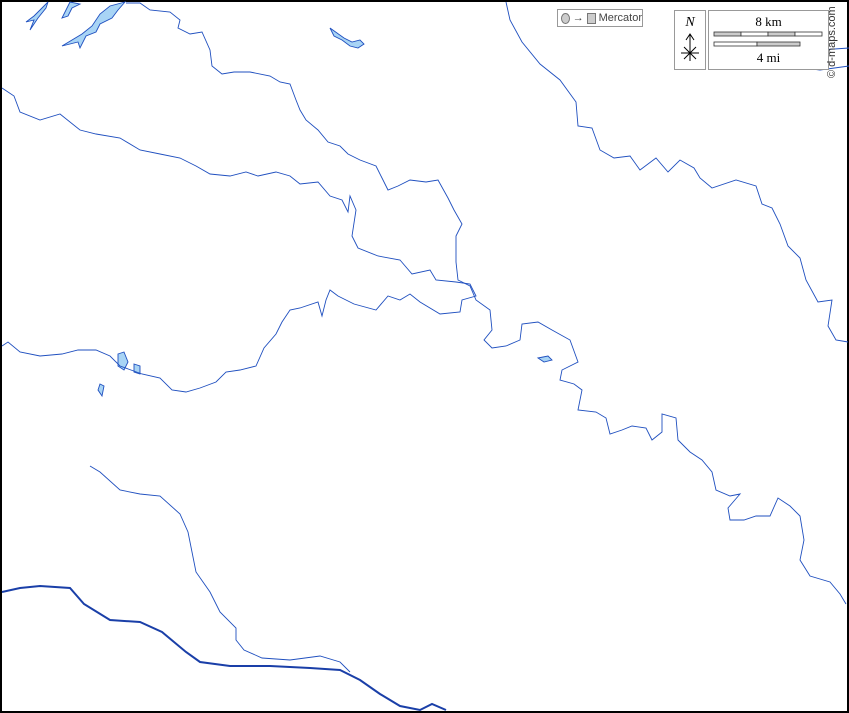 Image resolution: width=849 pixels, height=713 pixels. Describe the element at coordinates (768, 21) in the screenshot. I see `scale-km-label: 8 km` at that location.